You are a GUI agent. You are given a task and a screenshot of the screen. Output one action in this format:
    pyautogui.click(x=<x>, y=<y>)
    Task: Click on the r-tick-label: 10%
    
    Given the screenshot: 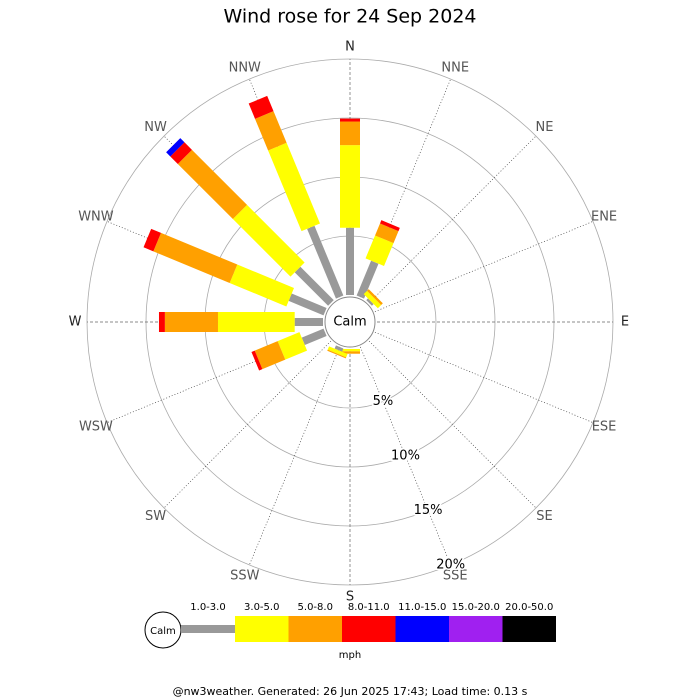 What is the action you would take?
    pyautogui.click(x=405, y=455)
    